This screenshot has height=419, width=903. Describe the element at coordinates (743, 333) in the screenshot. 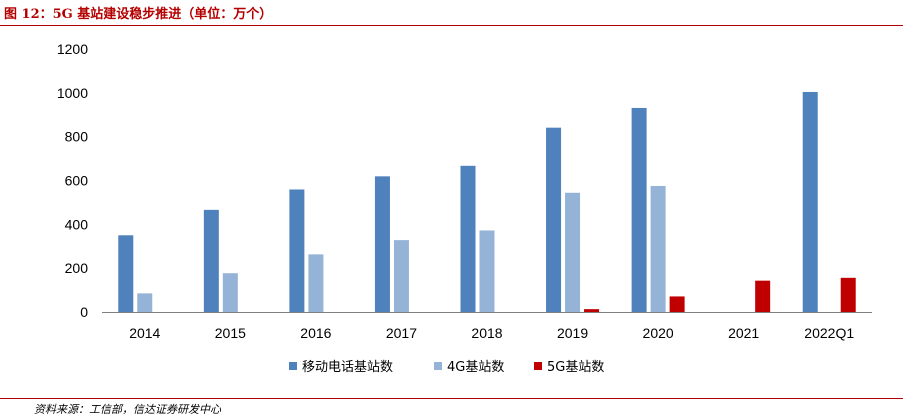

I see `x-tick-label: 2021` at that location.